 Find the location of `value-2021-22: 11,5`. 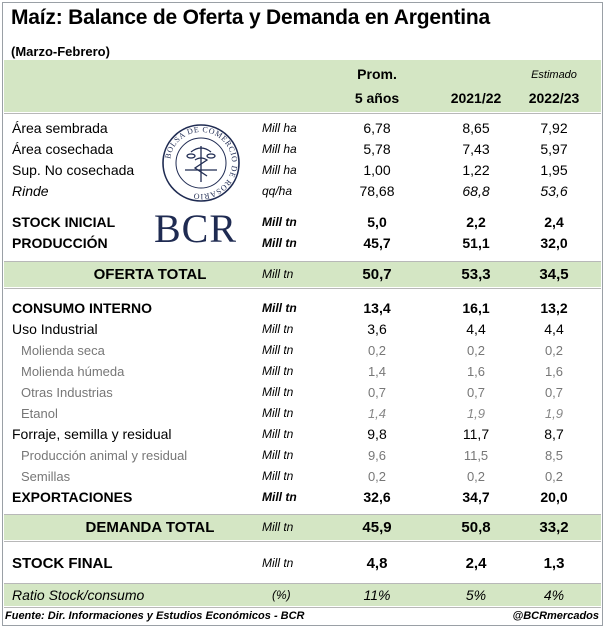

value-2021-22: 11,5 is located at coordinates (476, 455).